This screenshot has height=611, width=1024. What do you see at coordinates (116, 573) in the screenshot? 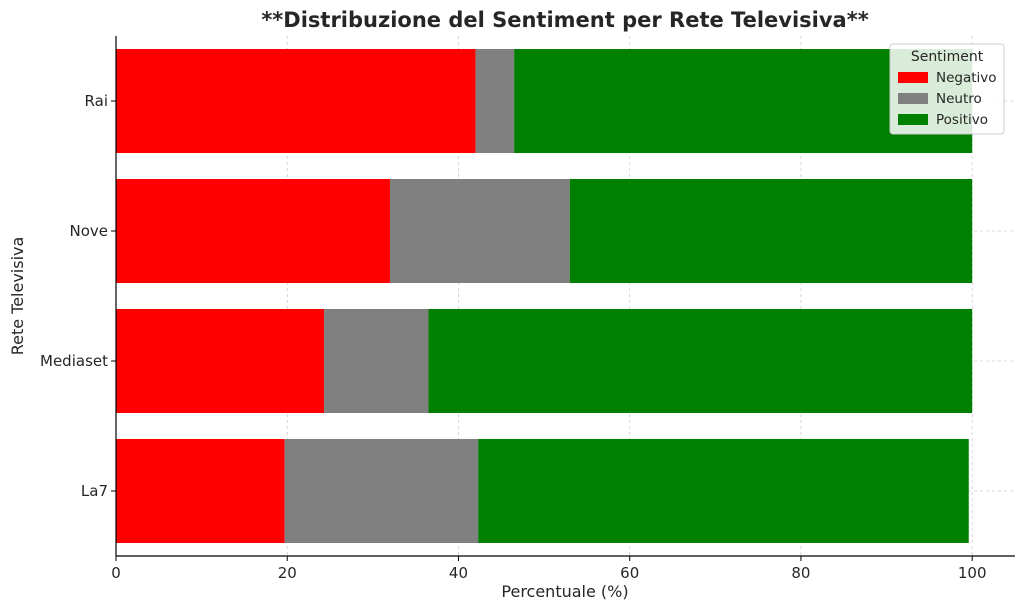
I see `x-tick-label: 0` at bounding box center [116, 573].